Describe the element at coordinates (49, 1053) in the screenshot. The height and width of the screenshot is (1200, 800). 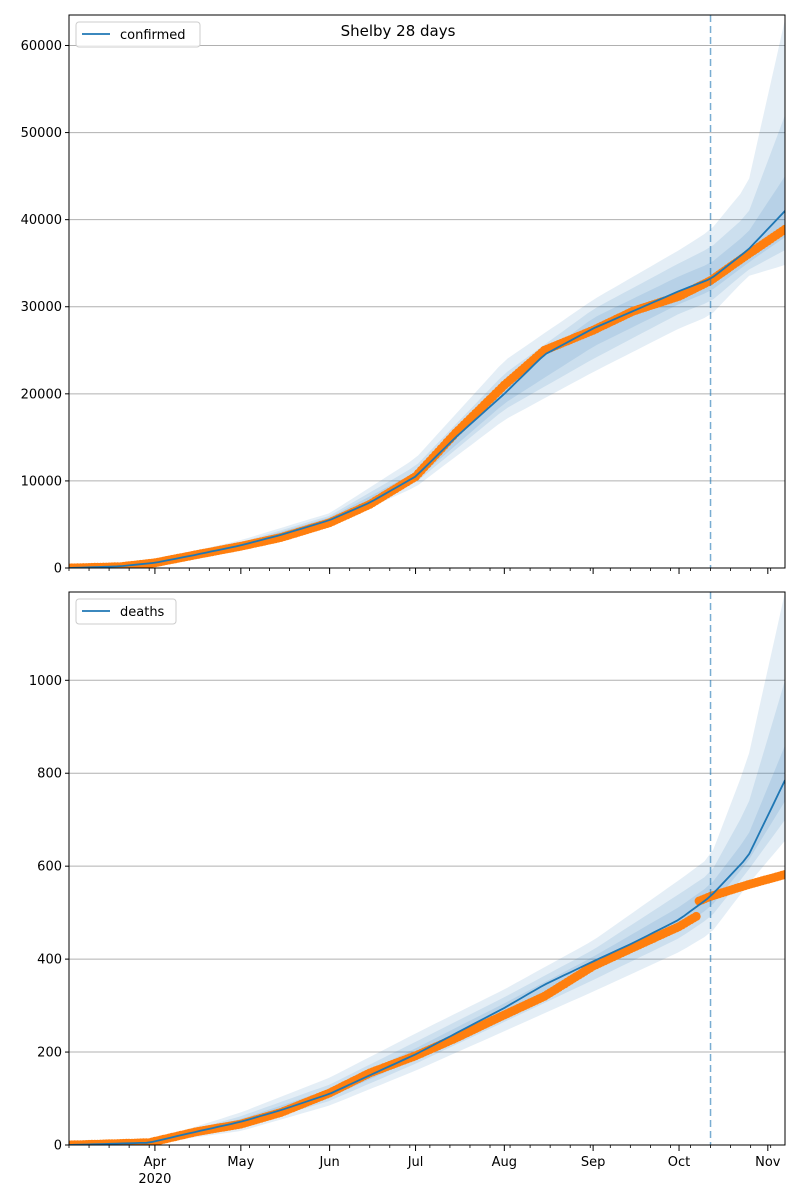
I see `y-tick-label: 200` at that location.